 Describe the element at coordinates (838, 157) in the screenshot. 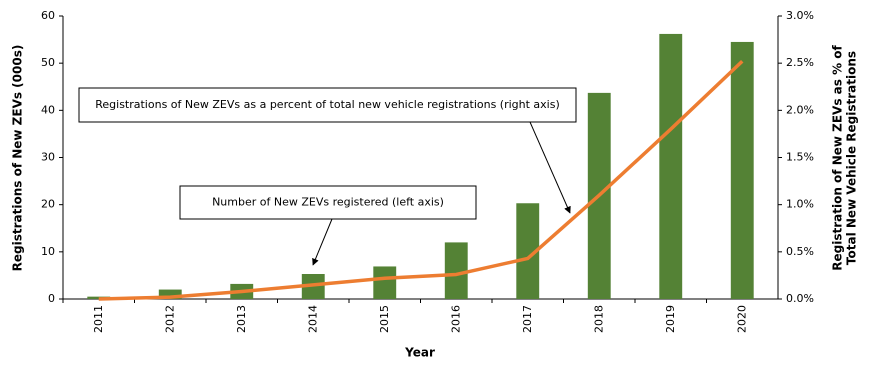

I see `y2-axis-title: Registration of New ZEVs as % of` at that location.